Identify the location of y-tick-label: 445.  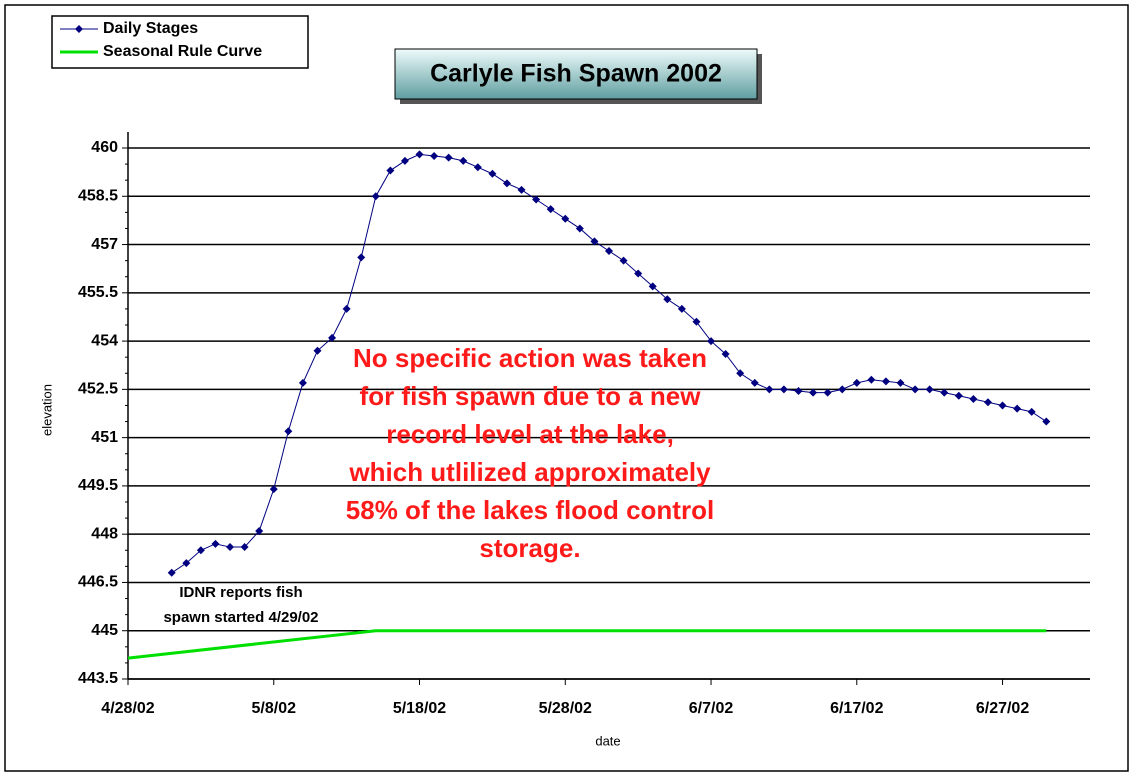
(104, 630).